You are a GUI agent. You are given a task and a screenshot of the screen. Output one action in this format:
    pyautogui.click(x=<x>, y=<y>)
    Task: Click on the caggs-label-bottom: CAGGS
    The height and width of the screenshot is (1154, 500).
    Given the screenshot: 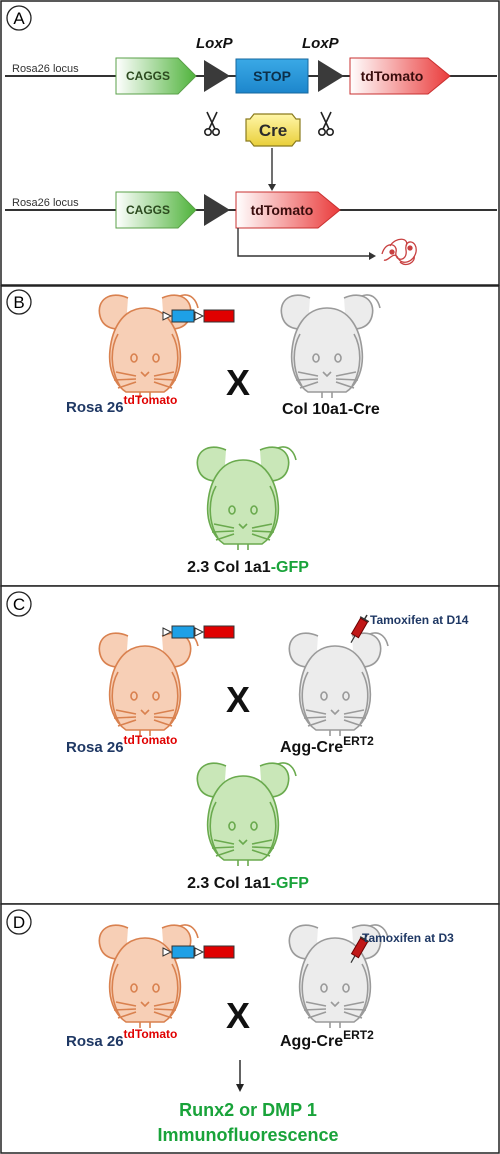 What is the action you would take?
    pyautogui.click(x=148, y=210)
    